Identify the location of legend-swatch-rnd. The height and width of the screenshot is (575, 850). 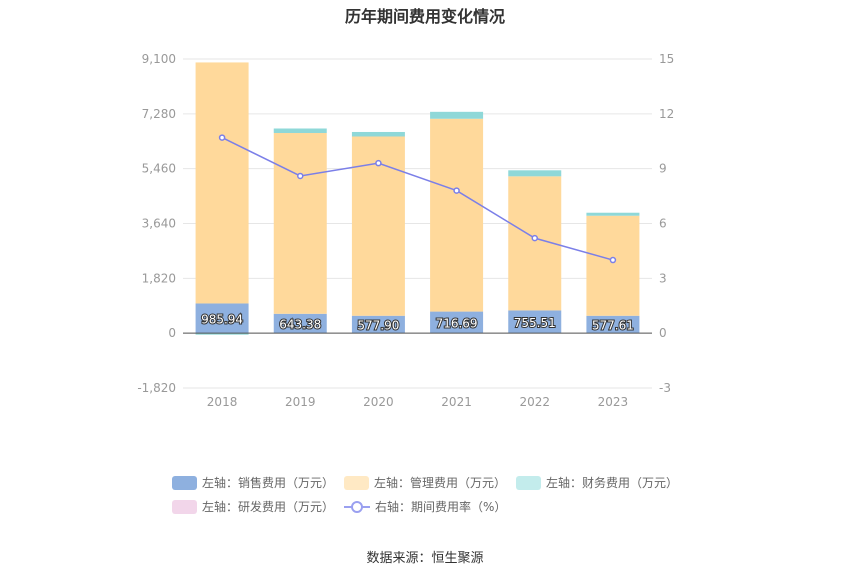
(184, 506).